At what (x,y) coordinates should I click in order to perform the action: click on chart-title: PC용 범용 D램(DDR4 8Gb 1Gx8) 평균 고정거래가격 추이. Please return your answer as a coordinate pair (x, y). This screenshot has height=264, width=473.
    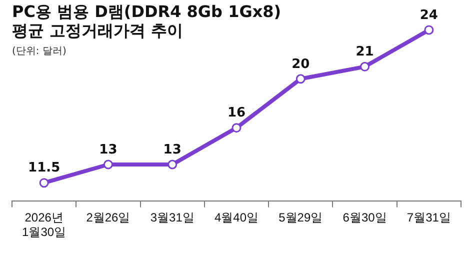
    Looking at the image, I should click on (147, 21).